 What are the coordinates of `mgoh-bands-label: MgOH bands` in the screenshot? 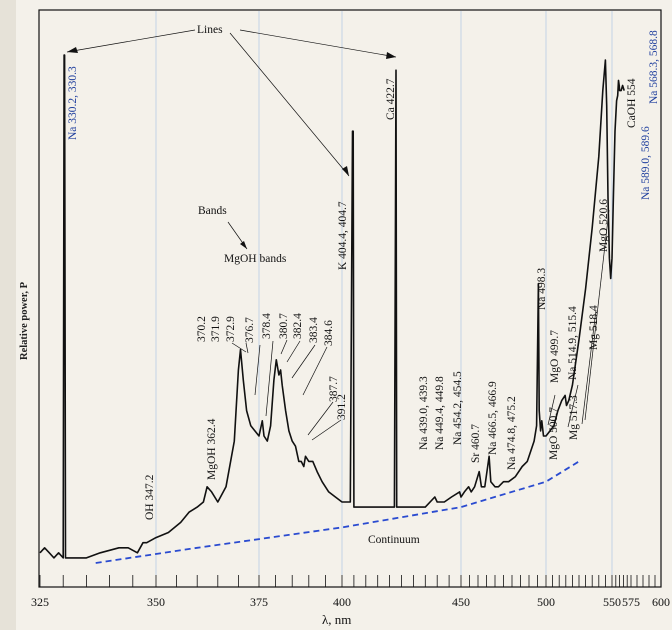 It's located at (255, 259).